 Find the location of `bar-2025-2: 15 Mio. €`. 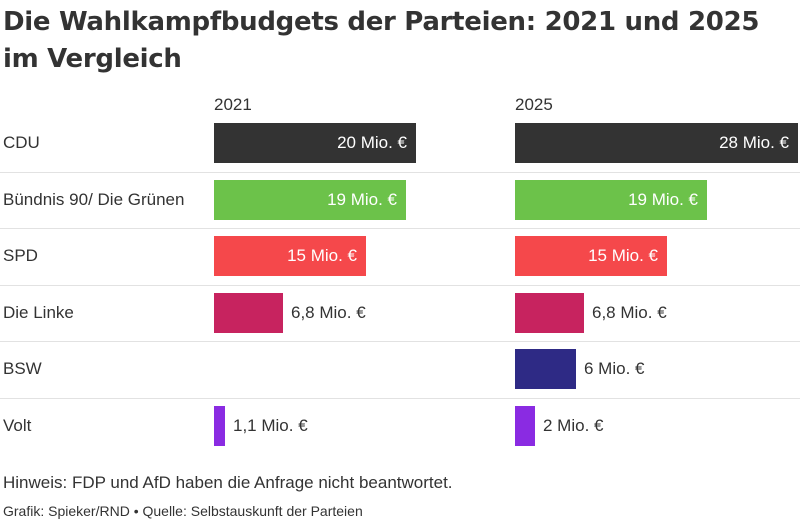

bar-2025-2: 15 Mio. € is located at coordinates (591, 256).